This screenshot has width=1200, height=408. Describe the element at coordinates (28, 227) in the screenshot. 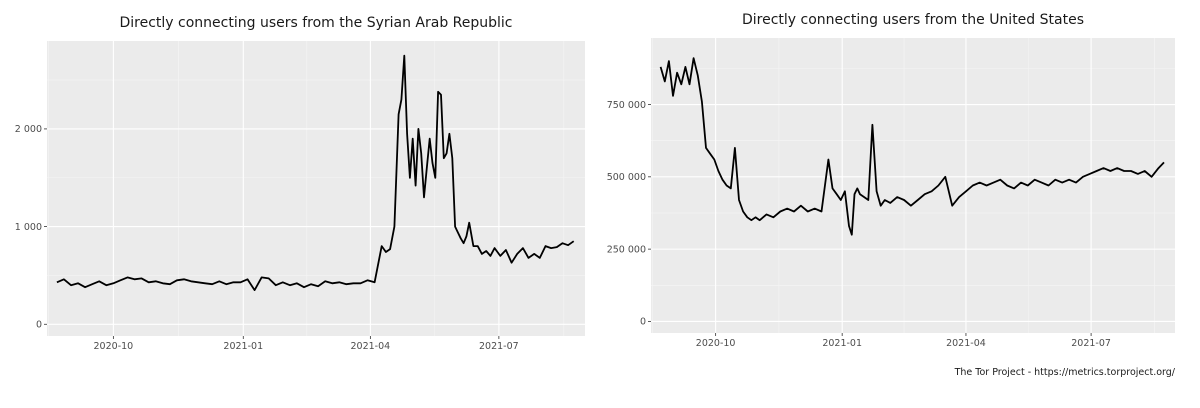

I see `y-tick-label: 1 000` at that location.